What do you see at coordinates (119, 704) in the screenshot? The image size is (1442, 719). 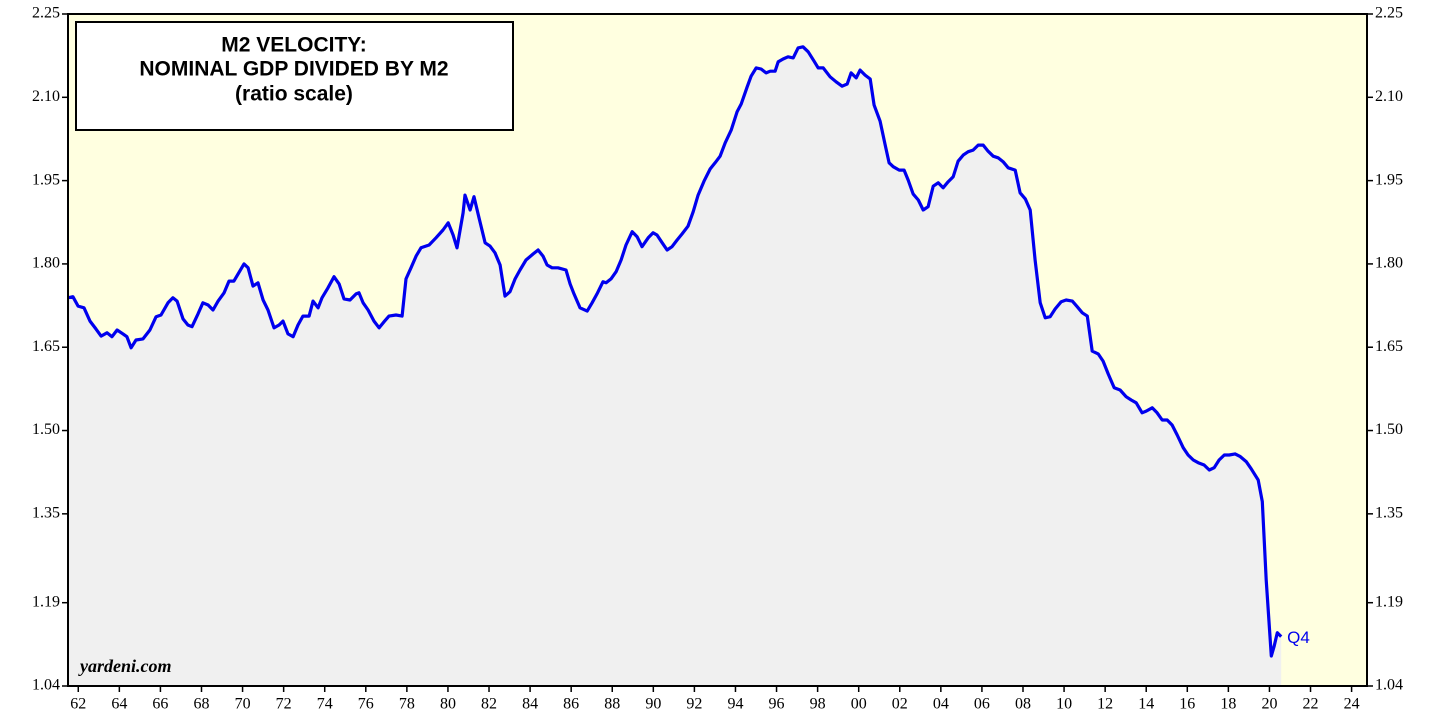 I see `x-tick-label: 64` at bounding box center [119, 704].